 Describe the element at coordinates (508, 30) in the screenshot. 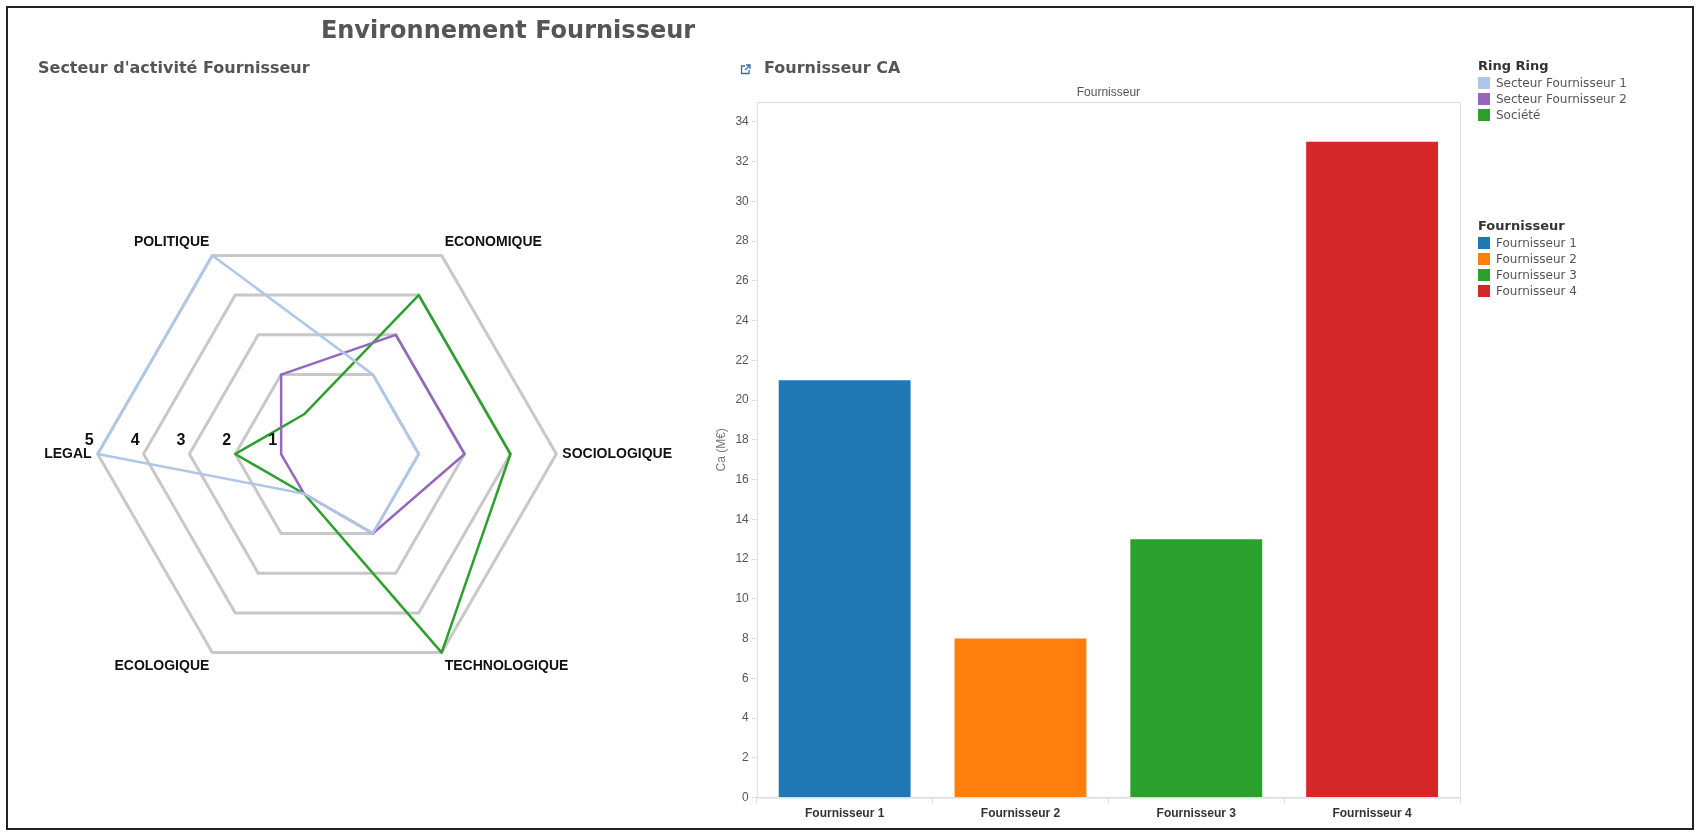

I see `chart-title: Environnement Fournisseur` at that location.